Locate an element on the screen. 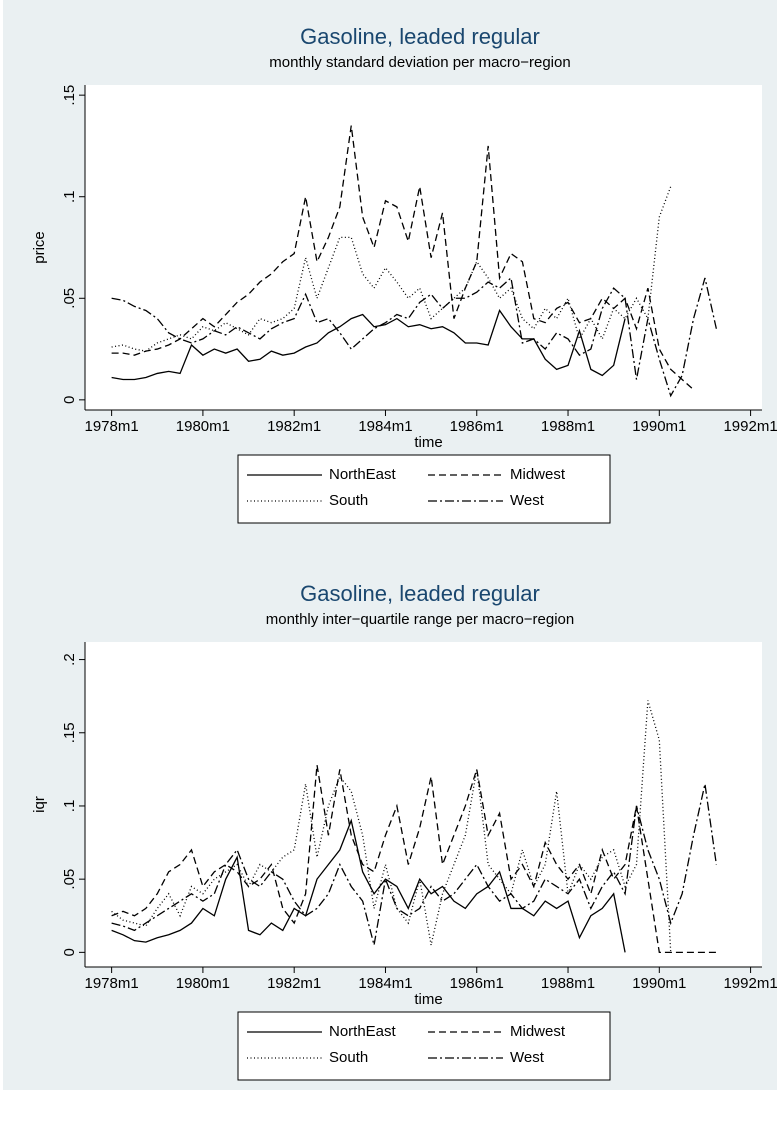  y-axis-title: price is located at coordinates (39, 247).